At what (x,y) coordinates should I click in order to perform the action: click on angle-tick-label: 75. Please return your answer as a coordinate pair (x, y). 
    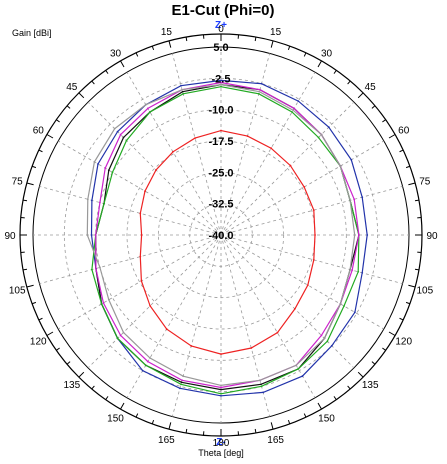
    Looking at the image, I should click on (18, 181).